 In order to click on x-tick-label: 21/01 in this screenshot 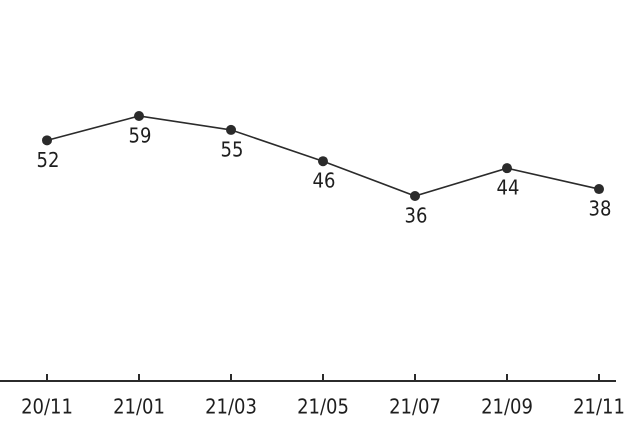, I will do `click(139, 407)`.